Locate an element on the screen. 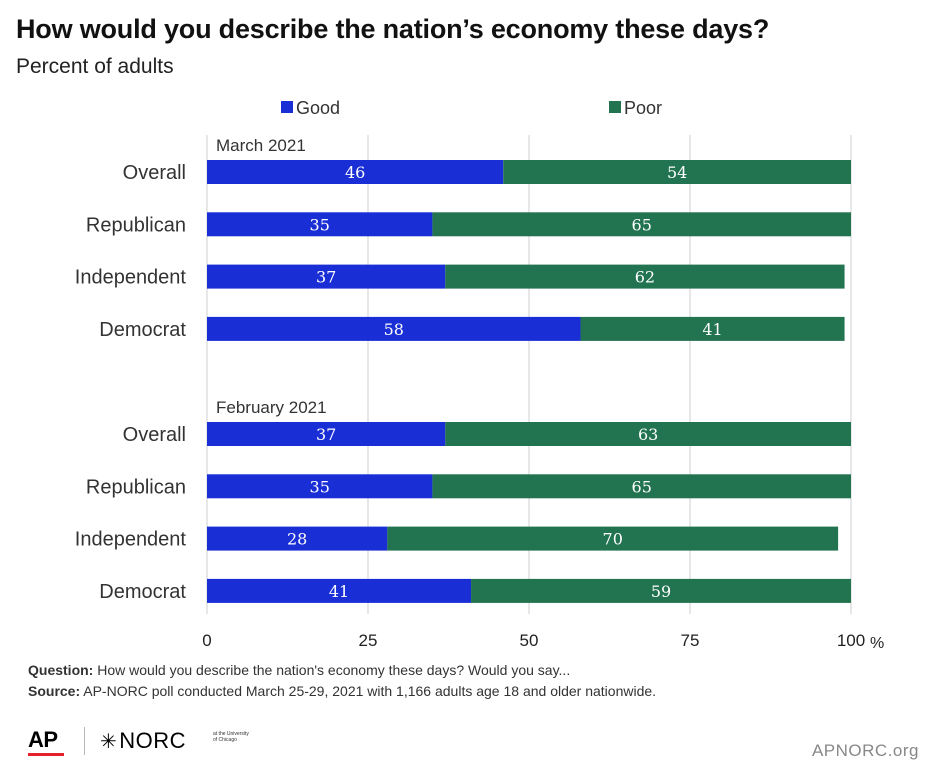  x-tick-label-0: 0 is located at coordinates (206, 640).